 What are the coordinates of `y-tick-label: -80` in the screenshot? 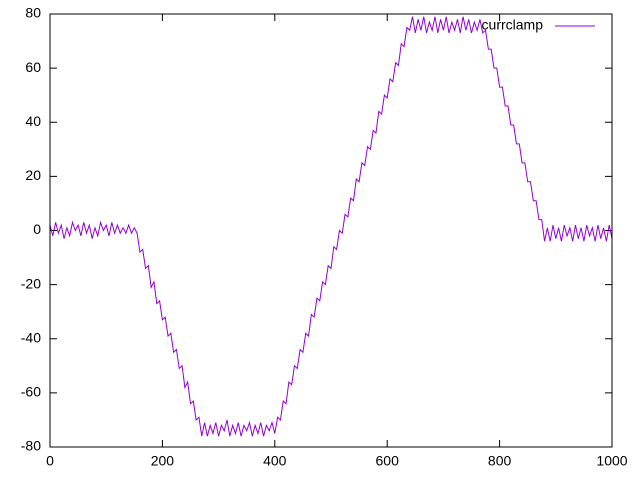 It's located at (31, 446).